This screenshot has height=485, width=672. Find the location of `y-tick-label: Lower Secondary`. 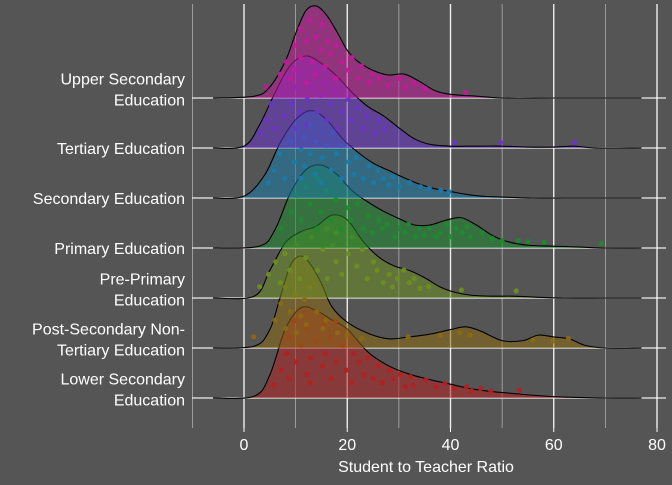

y-tick-label: Lower Secondary is located at coordinates (122, 380).